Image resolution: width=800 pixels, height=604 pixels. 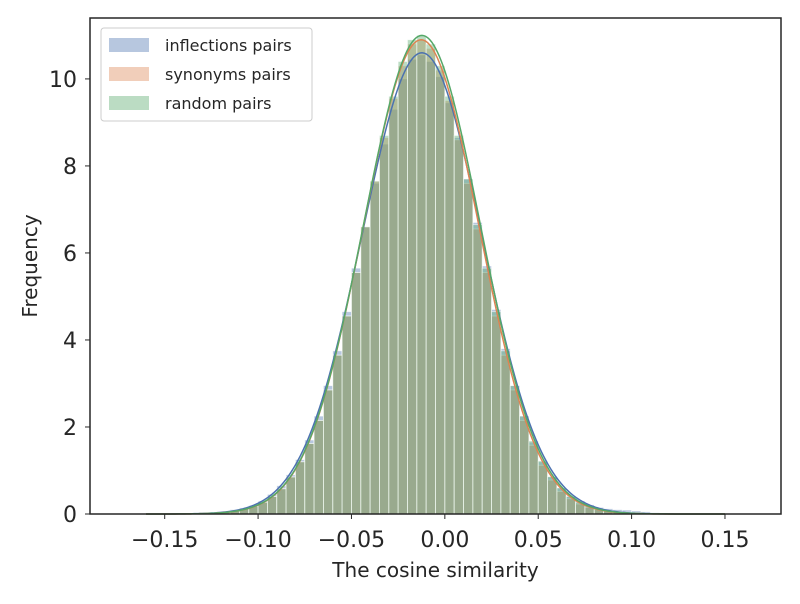 I want to click on y-tick-label: 10, so click(x=63, y=80).